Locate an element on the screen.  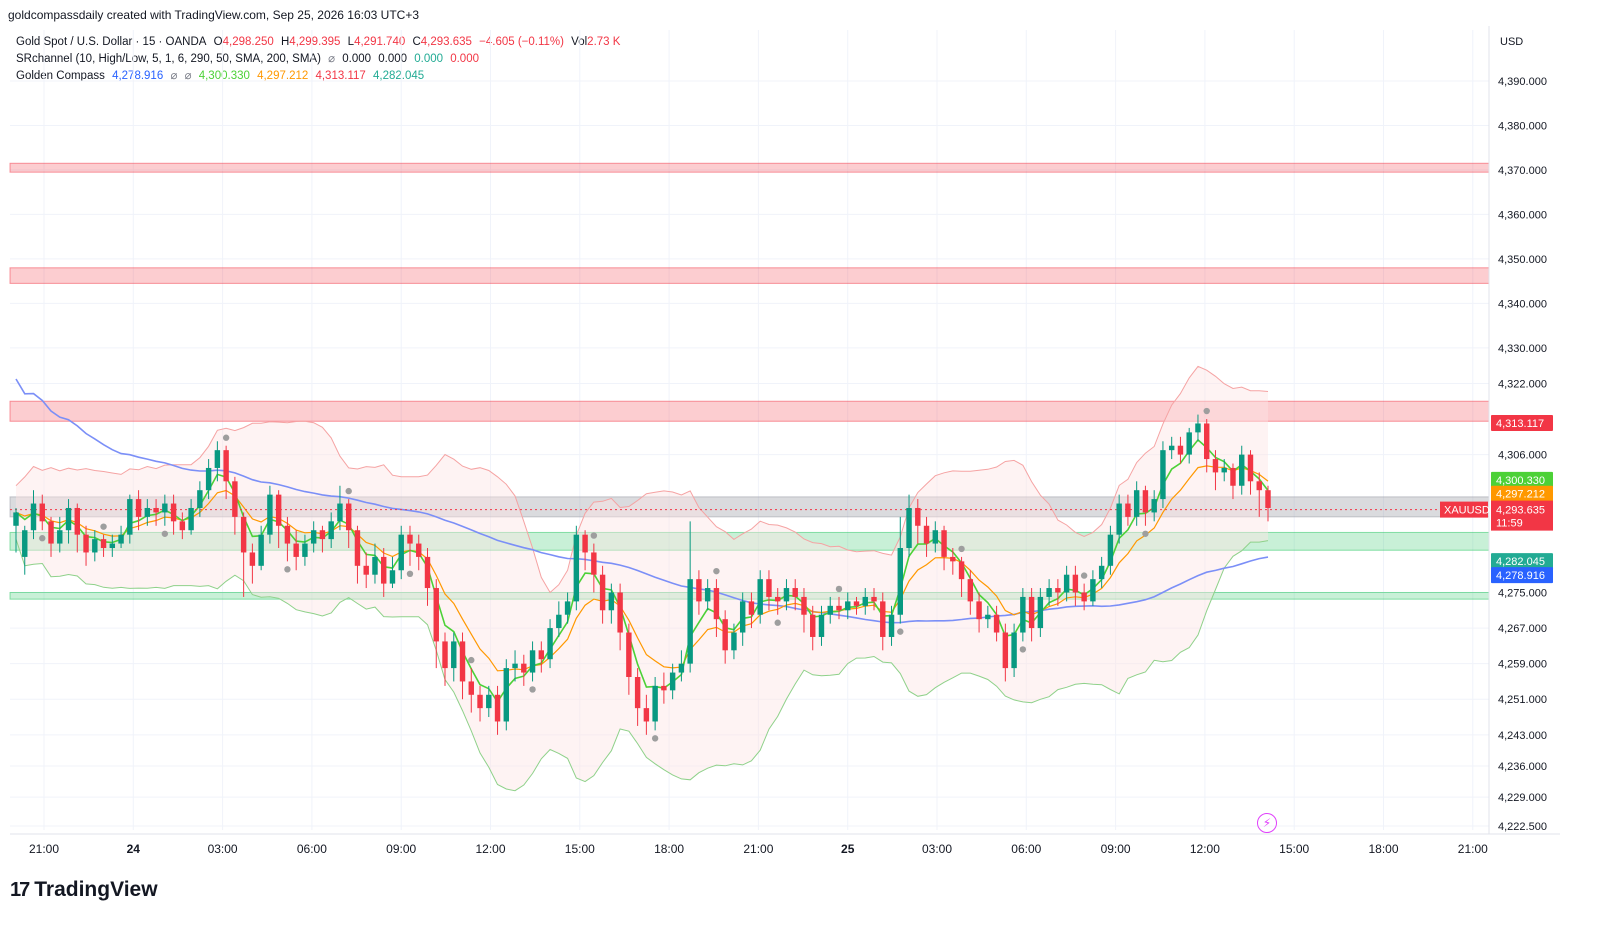
srchannel-value-1: 0.000 is located at coordinates (357, 59).